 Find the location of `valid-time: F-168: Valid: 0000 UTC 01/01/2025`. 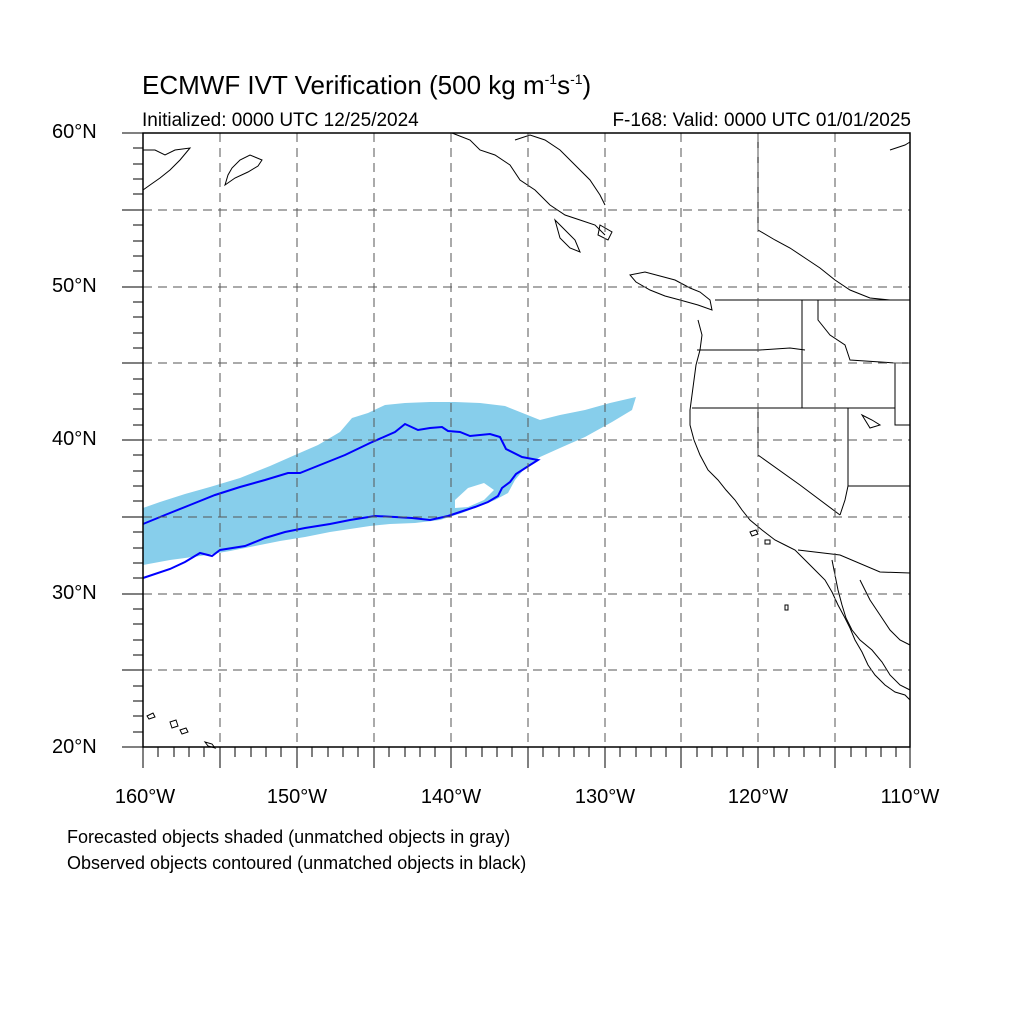

valid-time: F-168: Valid: 0000 UTC 01/01/2025 is located at coordinates (761, 120).